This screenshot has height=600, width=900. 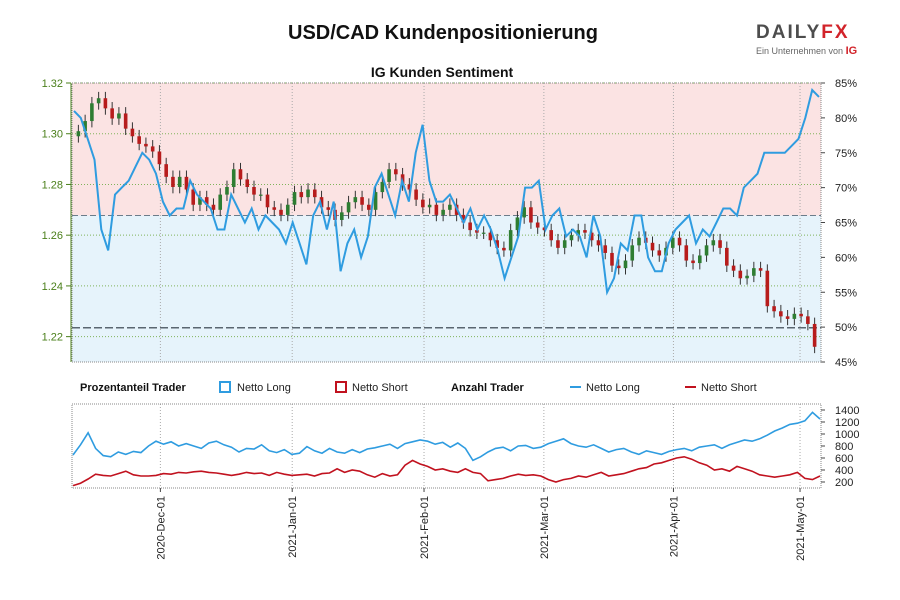 What do you see at coordinates (814, 43) in the screenshot?
I see `dailyfx-logo: DAILYFX Ein Unternehmen von IG` at bounding box center [814, 43].